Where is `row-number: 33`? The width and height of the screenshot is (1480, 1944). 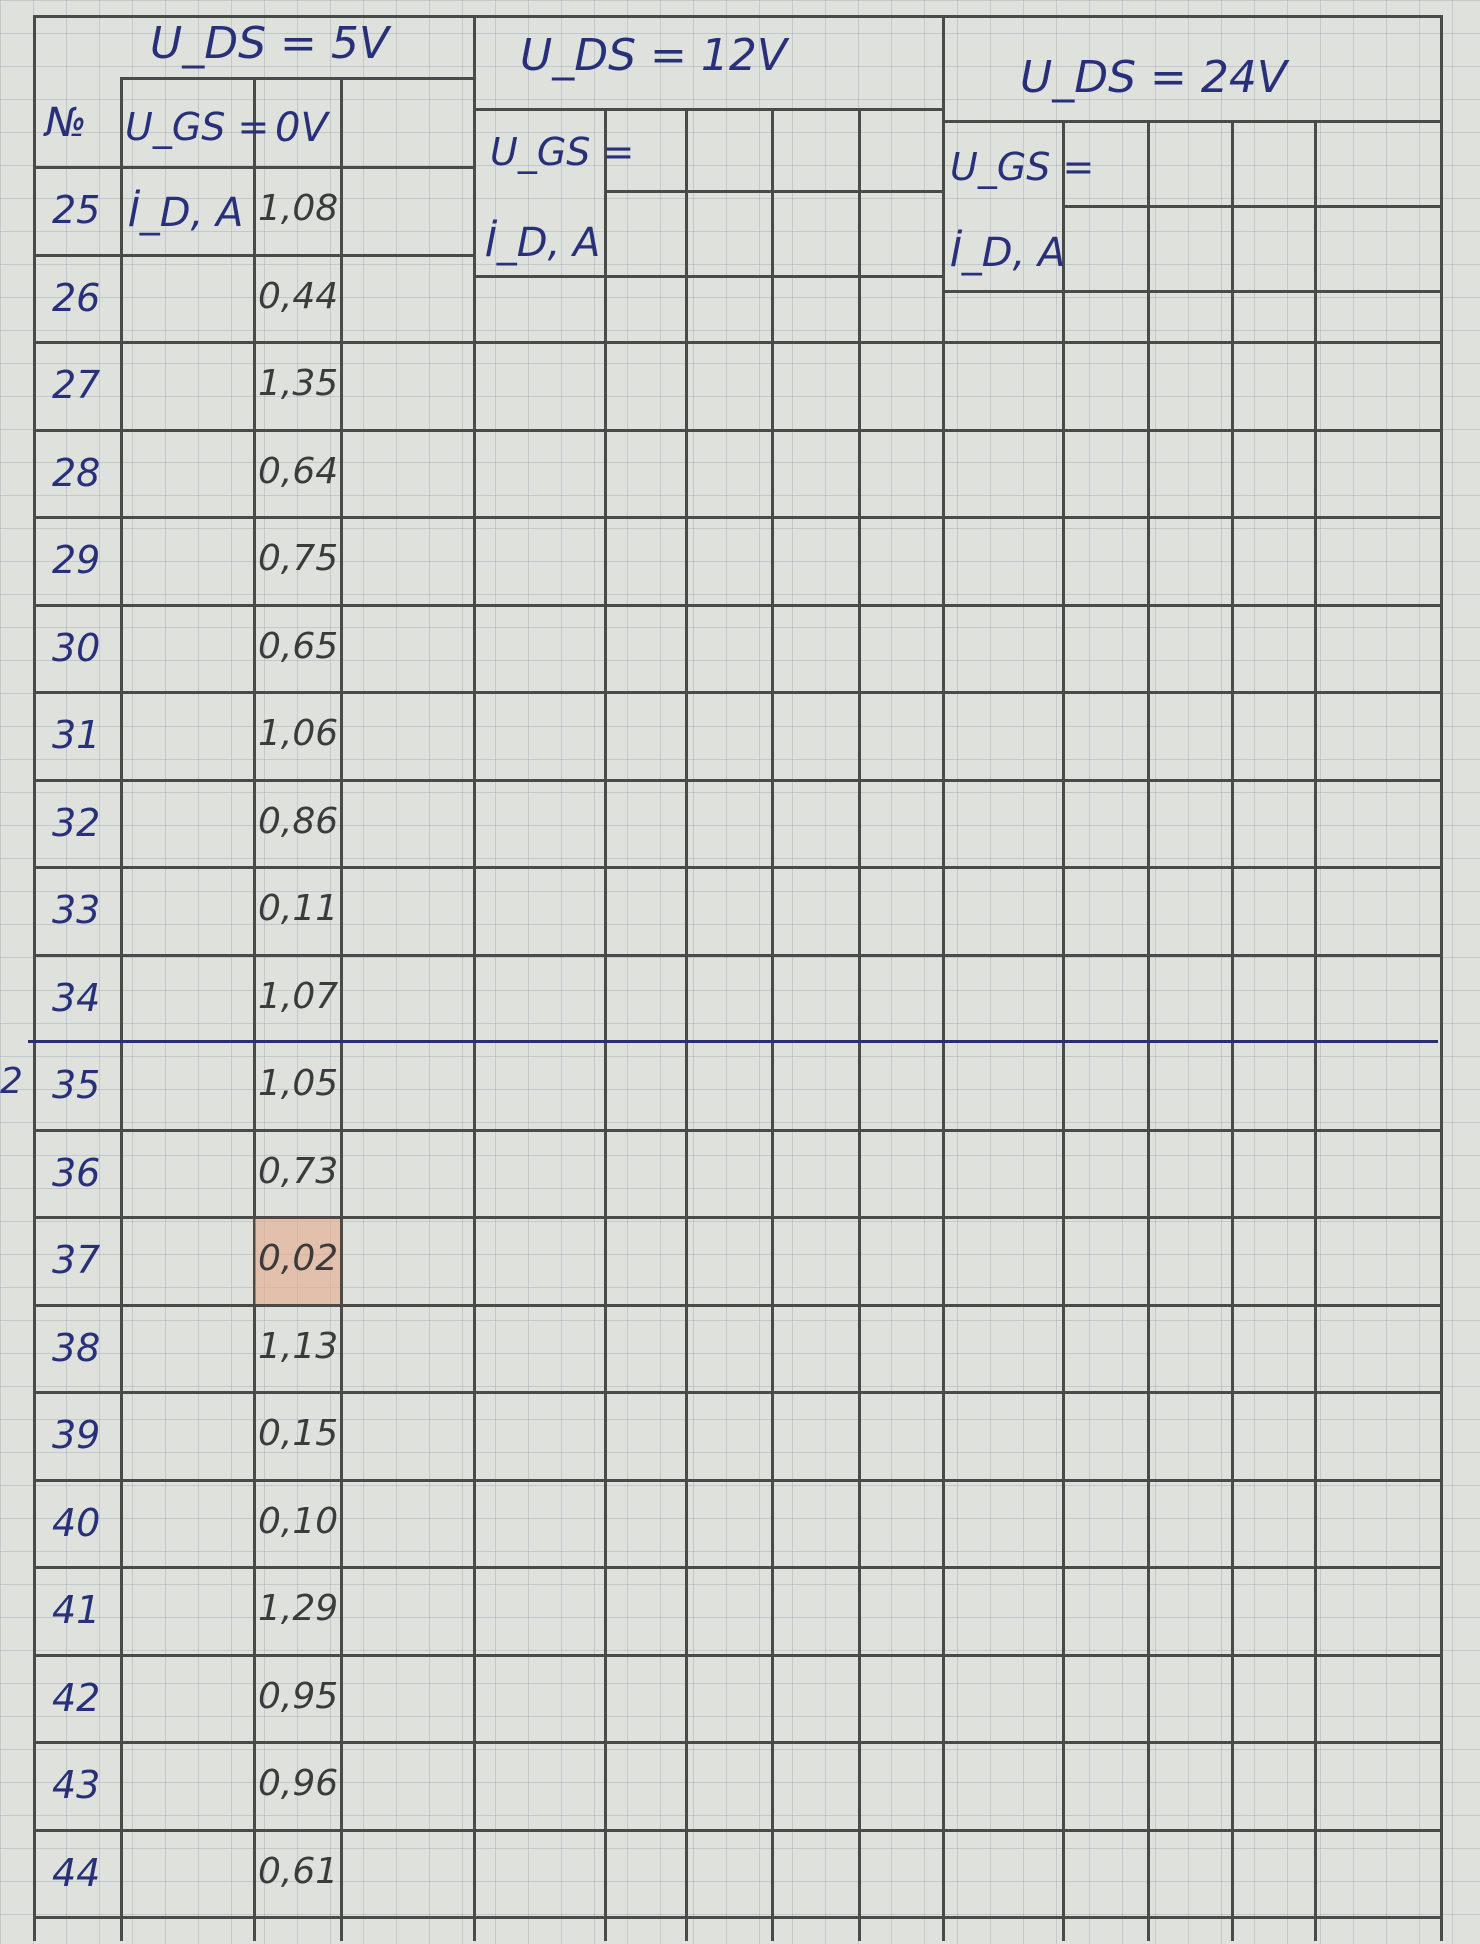
row-number: 33 is located at coordinates (76, 910).